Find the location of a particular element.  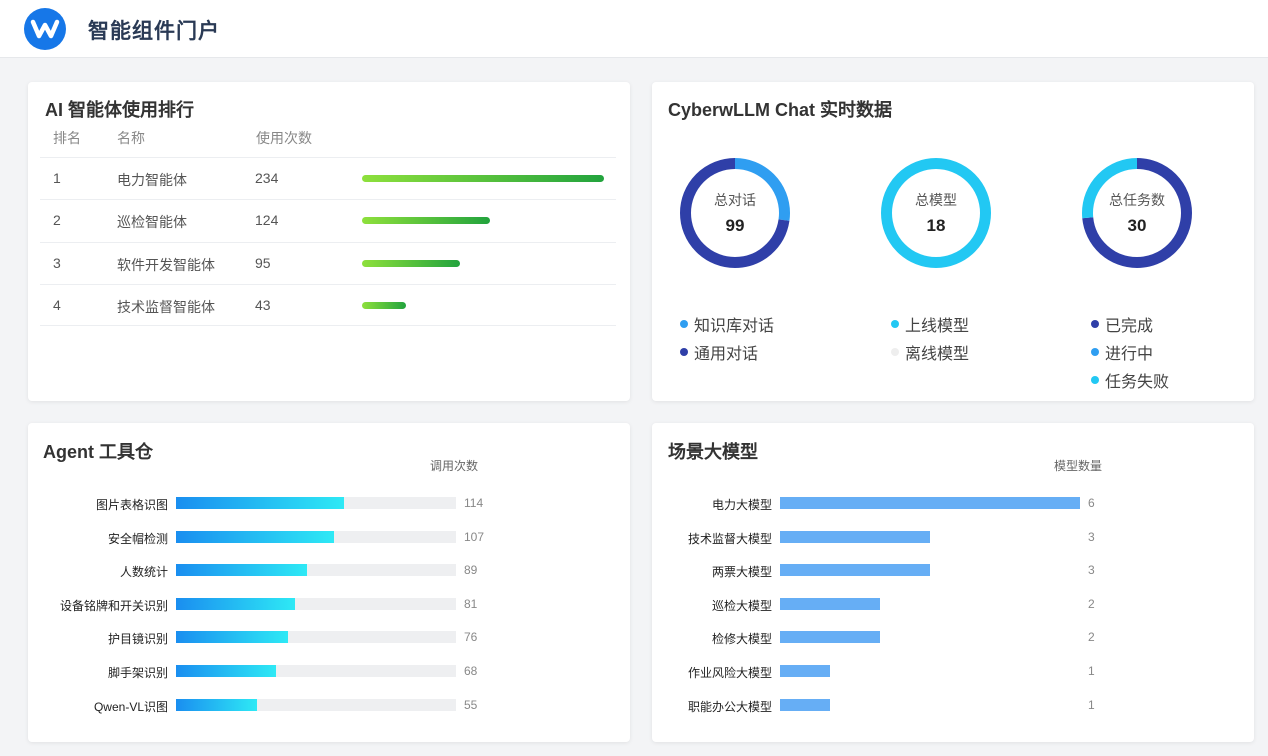

tools-column-header: 调用次数 is located at coordinates (454, 466).